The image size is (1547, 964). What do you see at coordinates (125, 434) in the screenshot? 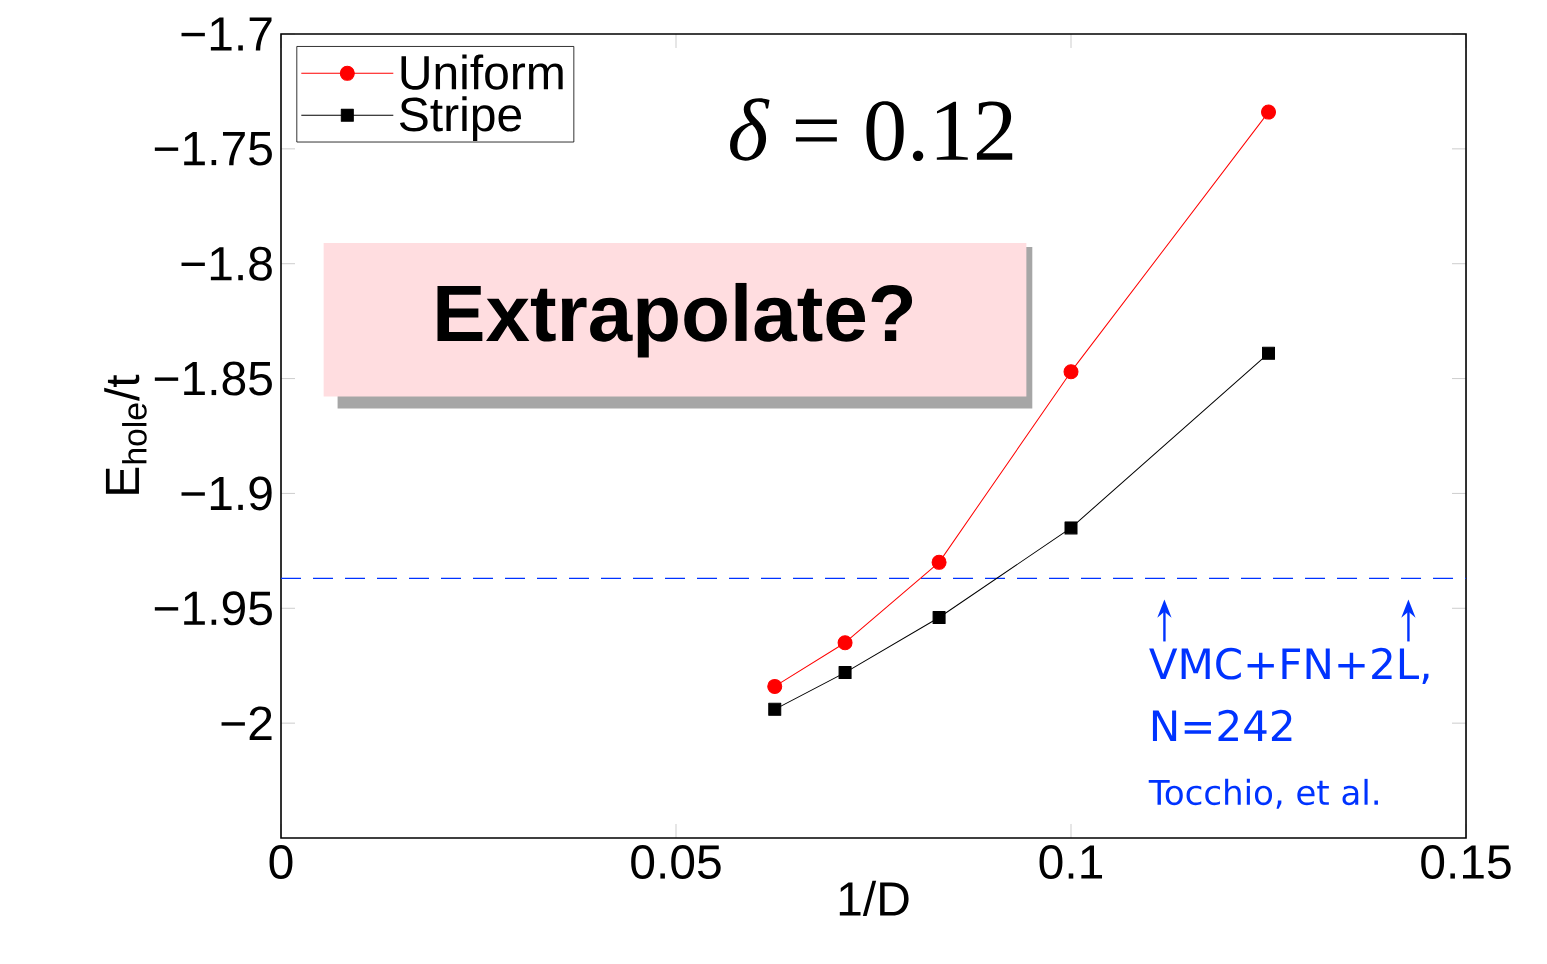
I see `y-axis-title: E$_{hole}$/t` at bounding box center [125, 434].